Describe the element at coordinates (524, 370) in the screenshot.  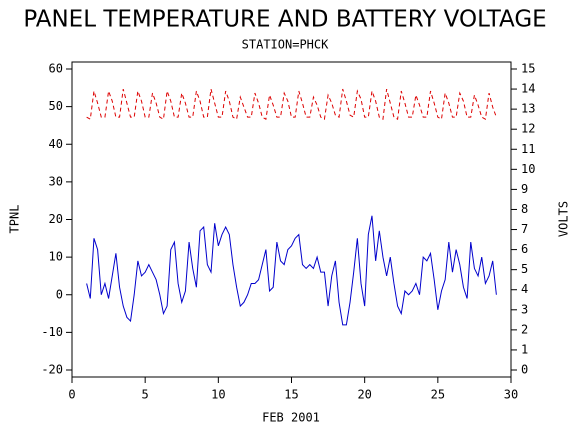
I see `y2-tick-label: 0` at that location.